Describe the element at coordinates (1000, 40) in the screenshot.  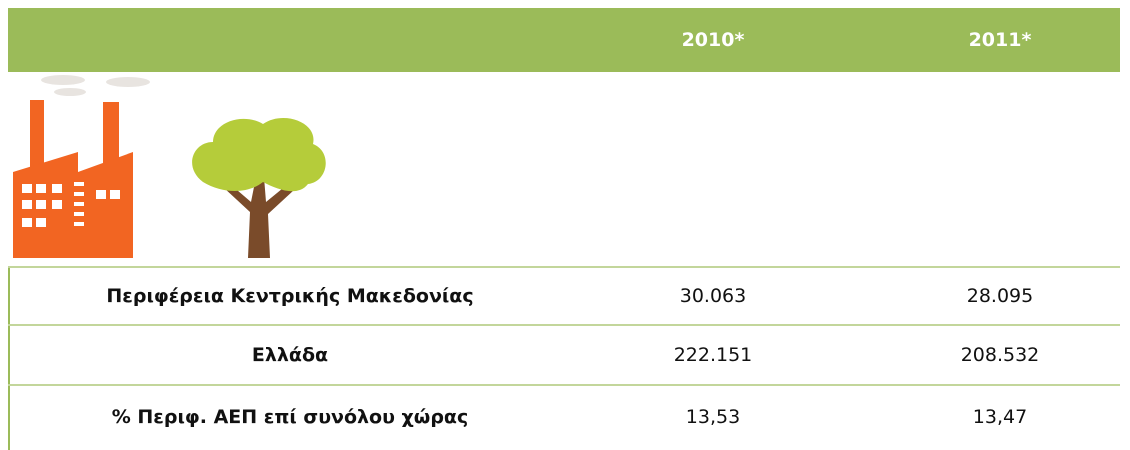
I see `header-cell: 2011*` at that location.